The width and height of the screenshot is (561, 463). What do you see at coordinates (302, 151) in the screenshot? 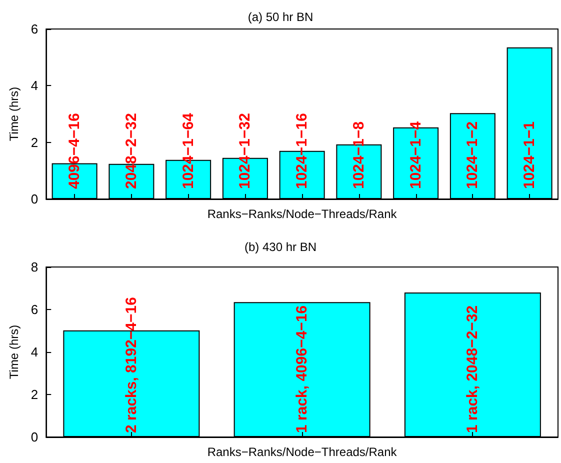
I see `x-tick-label: 1024−1−16` at bounding box center [302, 151].